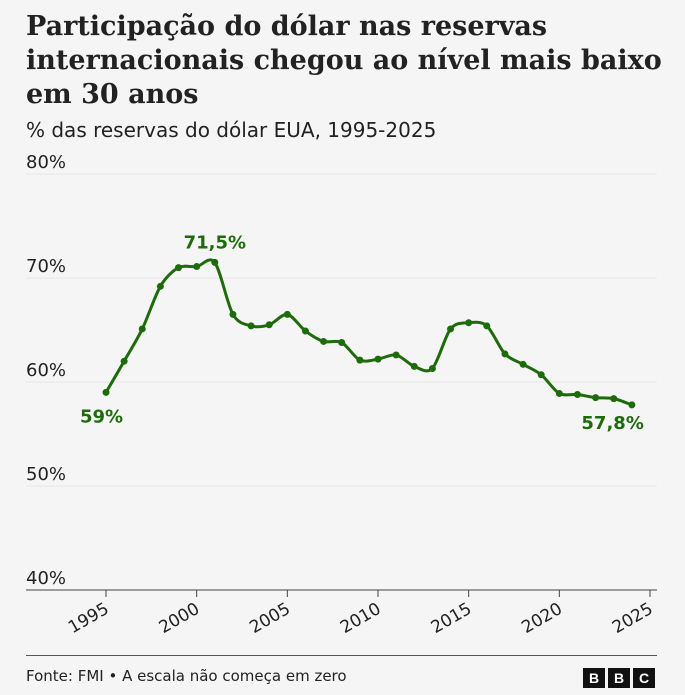  What do you see at coordinates (101, 416) in the screenshot?
I see `data-label: 59%` at bounding box center [101, 416].